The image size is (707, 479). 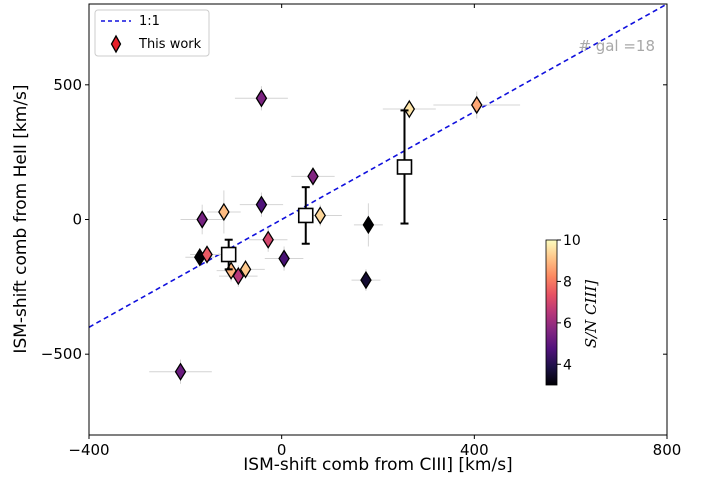 What do you see at coordinates (572, 241) in the screenshot?
I see `colorbar-tick-label: 10` at bounding box center [572, 241].